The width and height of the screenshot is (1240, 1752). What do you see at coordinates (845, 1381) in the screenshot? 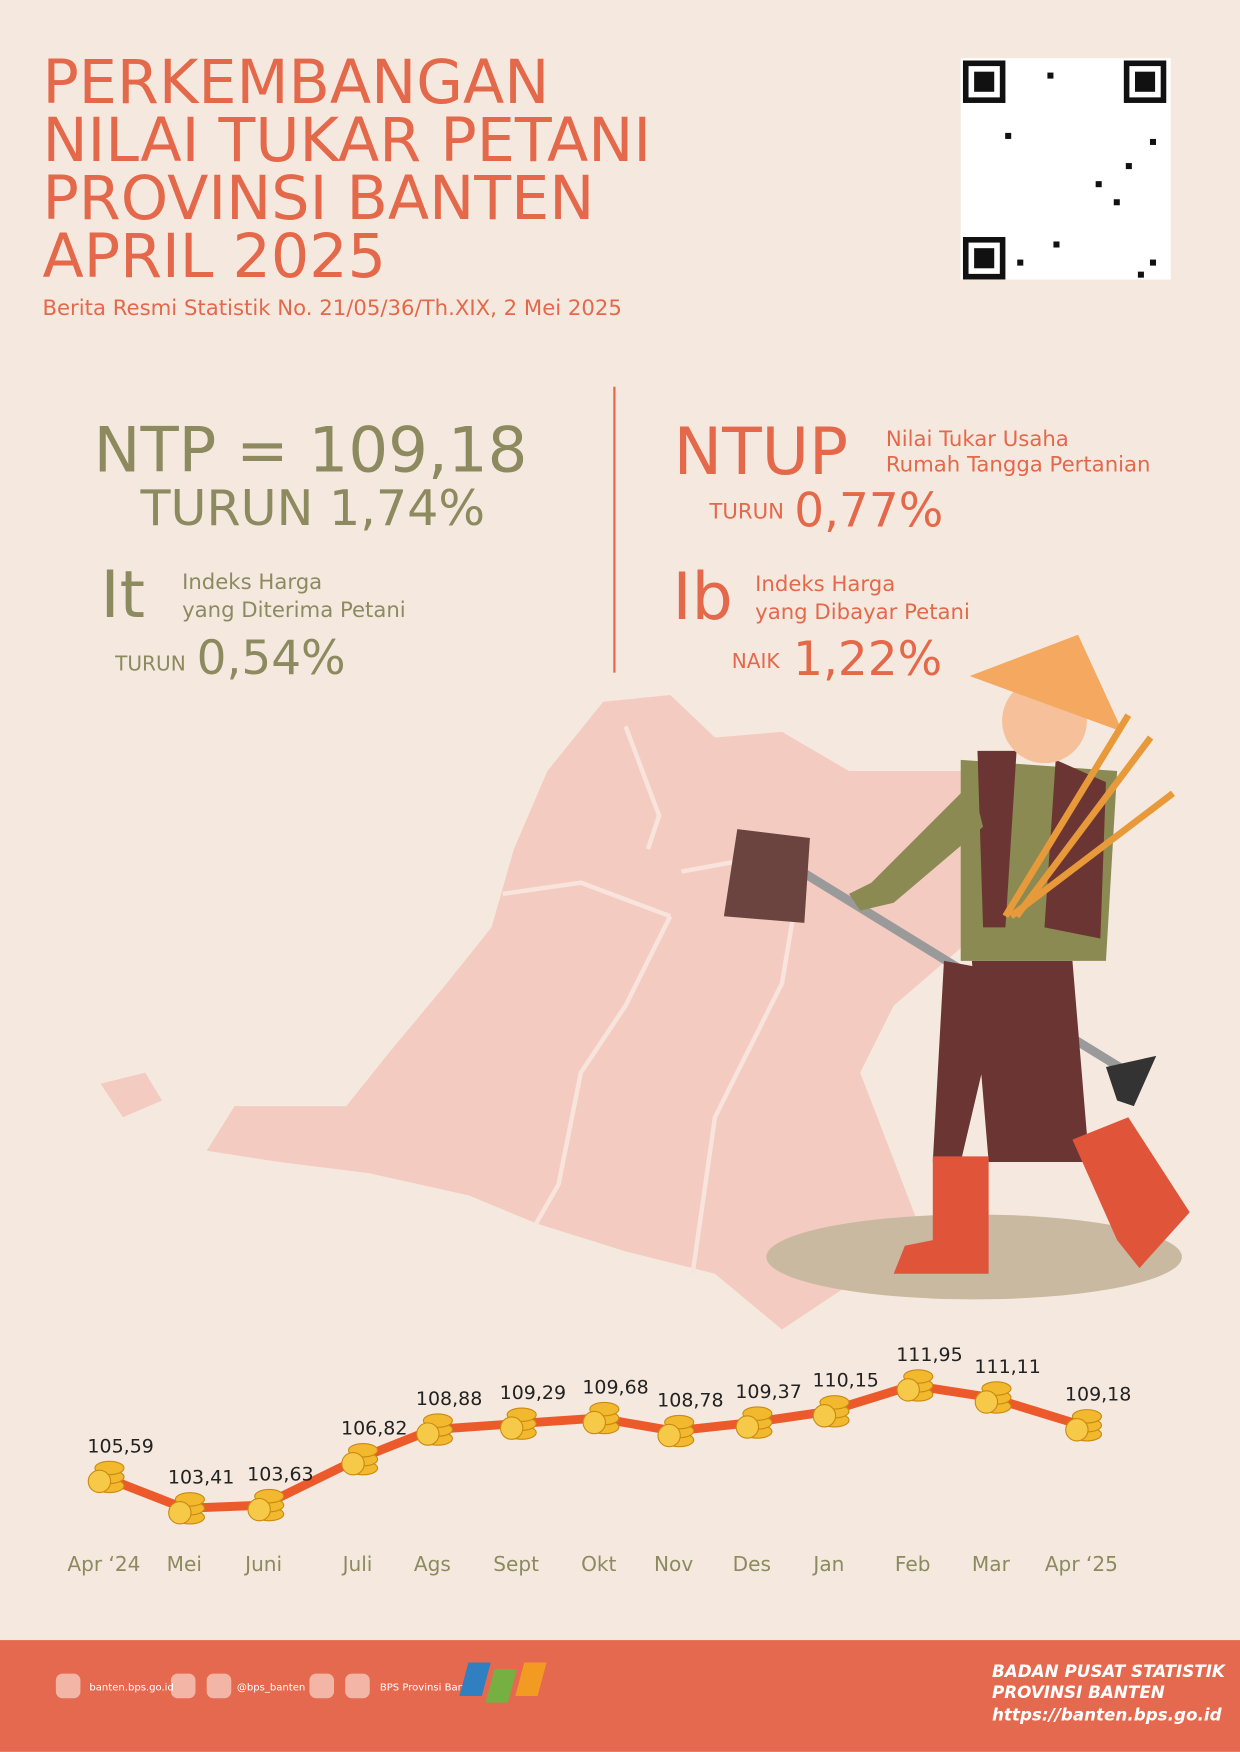
I see `value-label: 110,15` at bounding box center [845, 1381].